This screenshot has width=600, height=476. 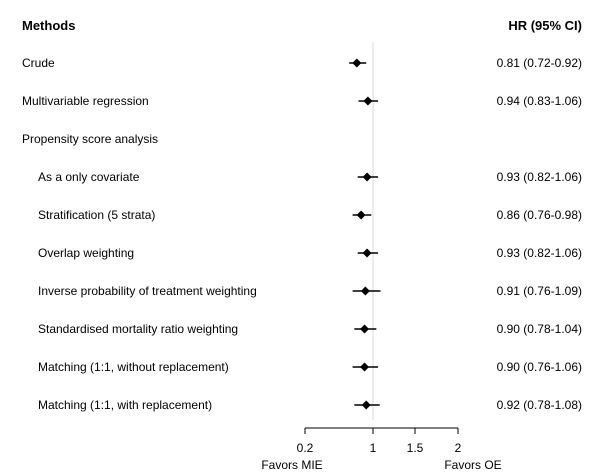 What do you see at coordinates (539, 291) in the screenshot?
I see `ci-value: 0.91 (0.76-1.09)` at bounding box center [539, 291].